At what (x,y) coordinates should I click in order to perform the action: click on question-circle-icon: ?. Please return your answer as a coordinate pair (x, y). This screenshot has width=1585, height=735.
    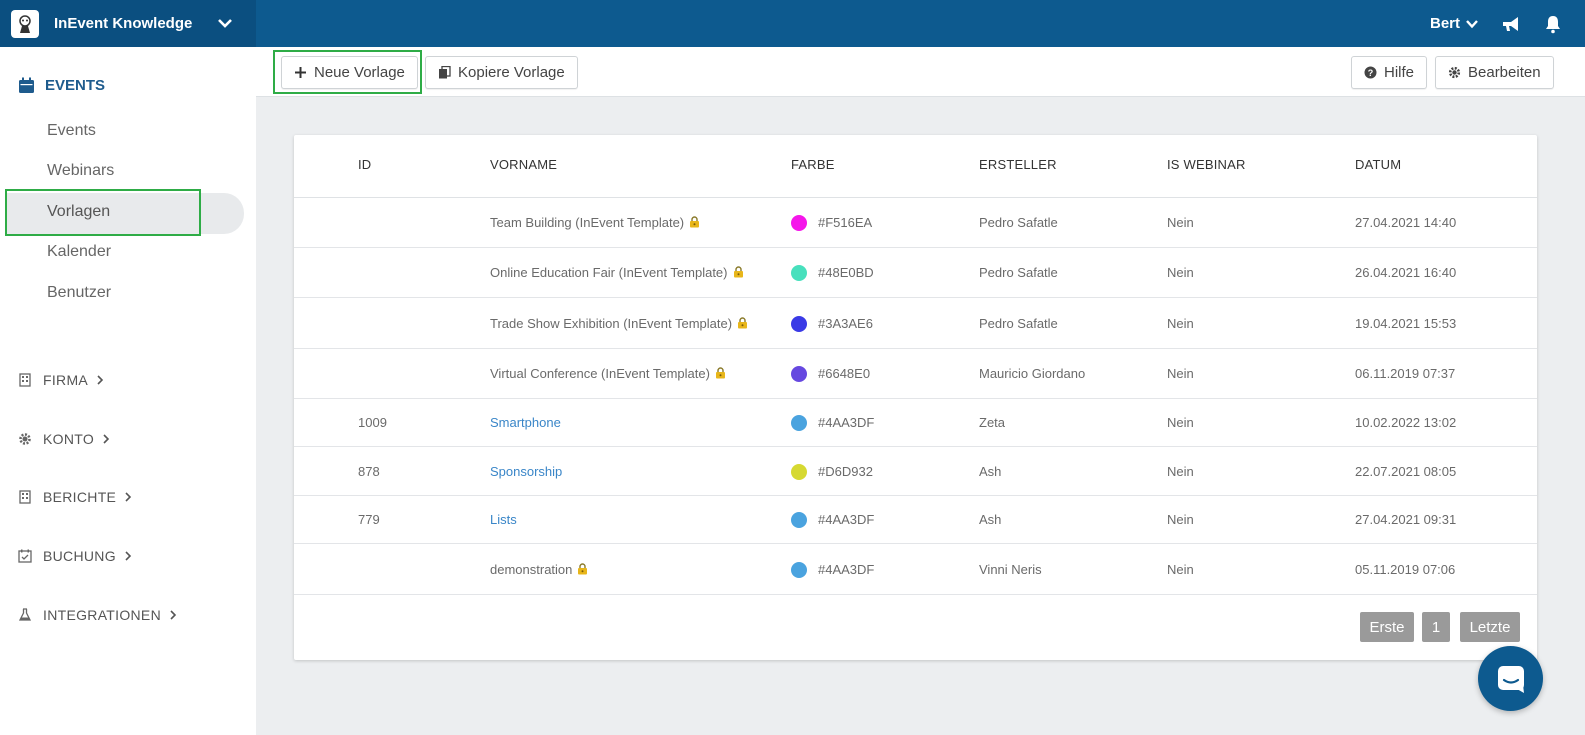
    Looking at the image, I should click on (1370, 72).